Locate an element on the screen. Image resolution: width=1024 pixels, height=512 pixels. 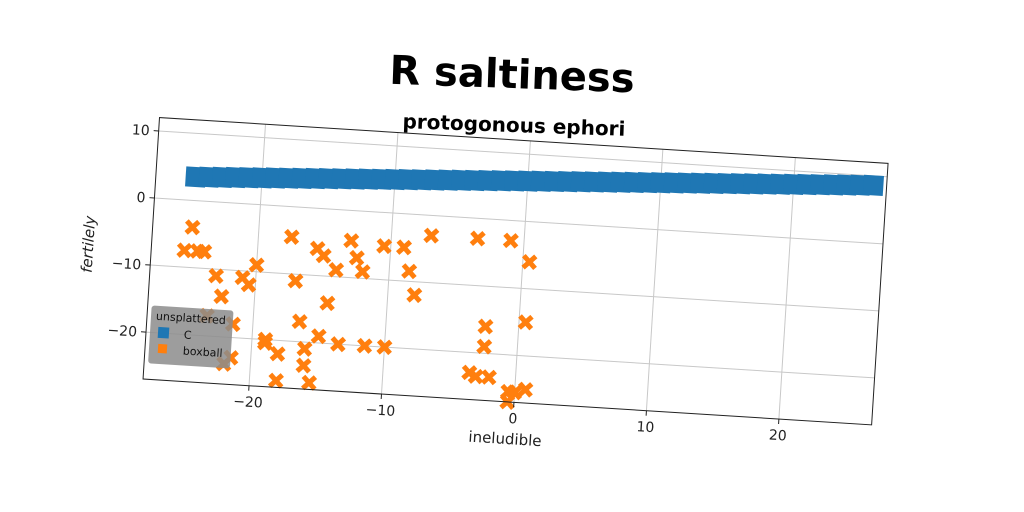
legend: unsplattered C boxball is located at coordinates (191, 337).